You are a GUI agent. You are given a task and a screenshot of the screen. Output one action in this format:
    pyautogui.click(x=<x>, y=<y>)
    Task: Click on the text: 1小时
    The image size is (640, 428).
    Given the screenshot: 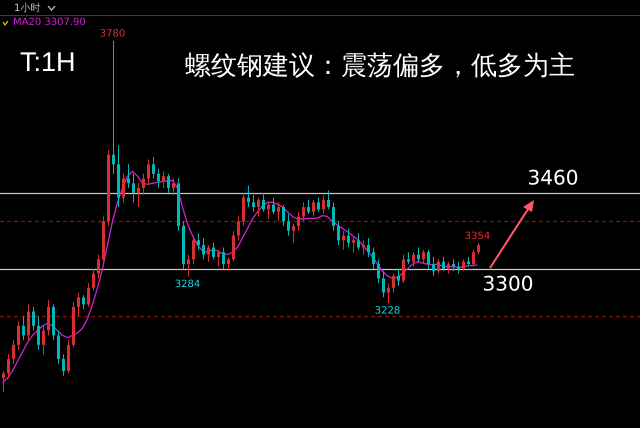 What is the action you would take?
    pyautogui.click(x=27, y=8)
    